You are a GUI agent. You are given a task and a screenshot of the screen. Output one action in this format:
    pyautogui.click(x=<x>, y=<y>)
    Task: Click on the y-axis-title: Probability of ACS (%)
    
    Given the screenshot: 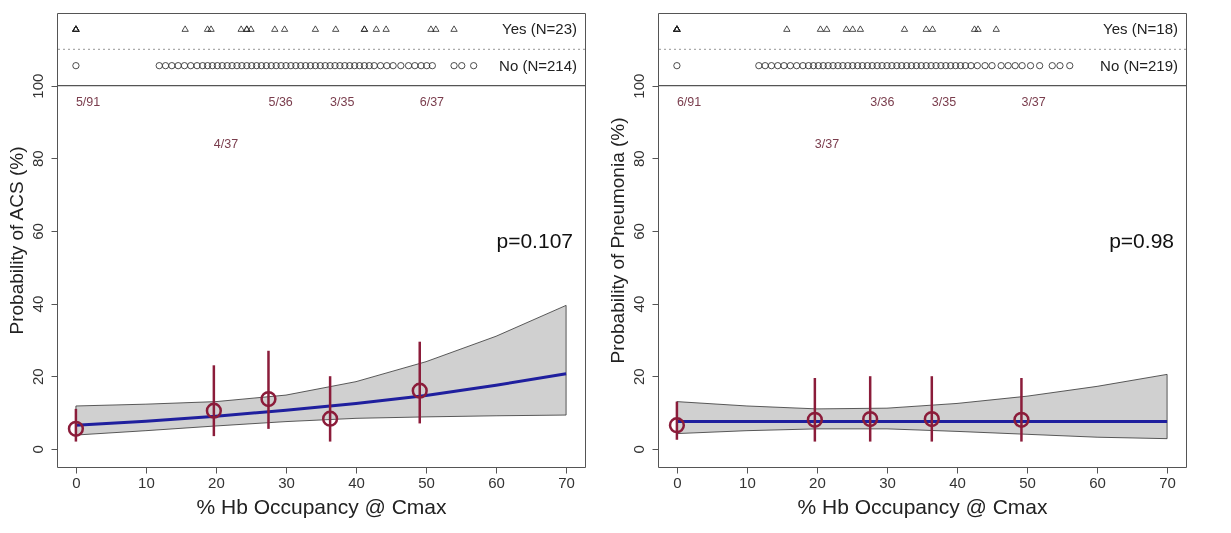 What is the action you would take?
    pyautogui.click(x=16, y=240)
    